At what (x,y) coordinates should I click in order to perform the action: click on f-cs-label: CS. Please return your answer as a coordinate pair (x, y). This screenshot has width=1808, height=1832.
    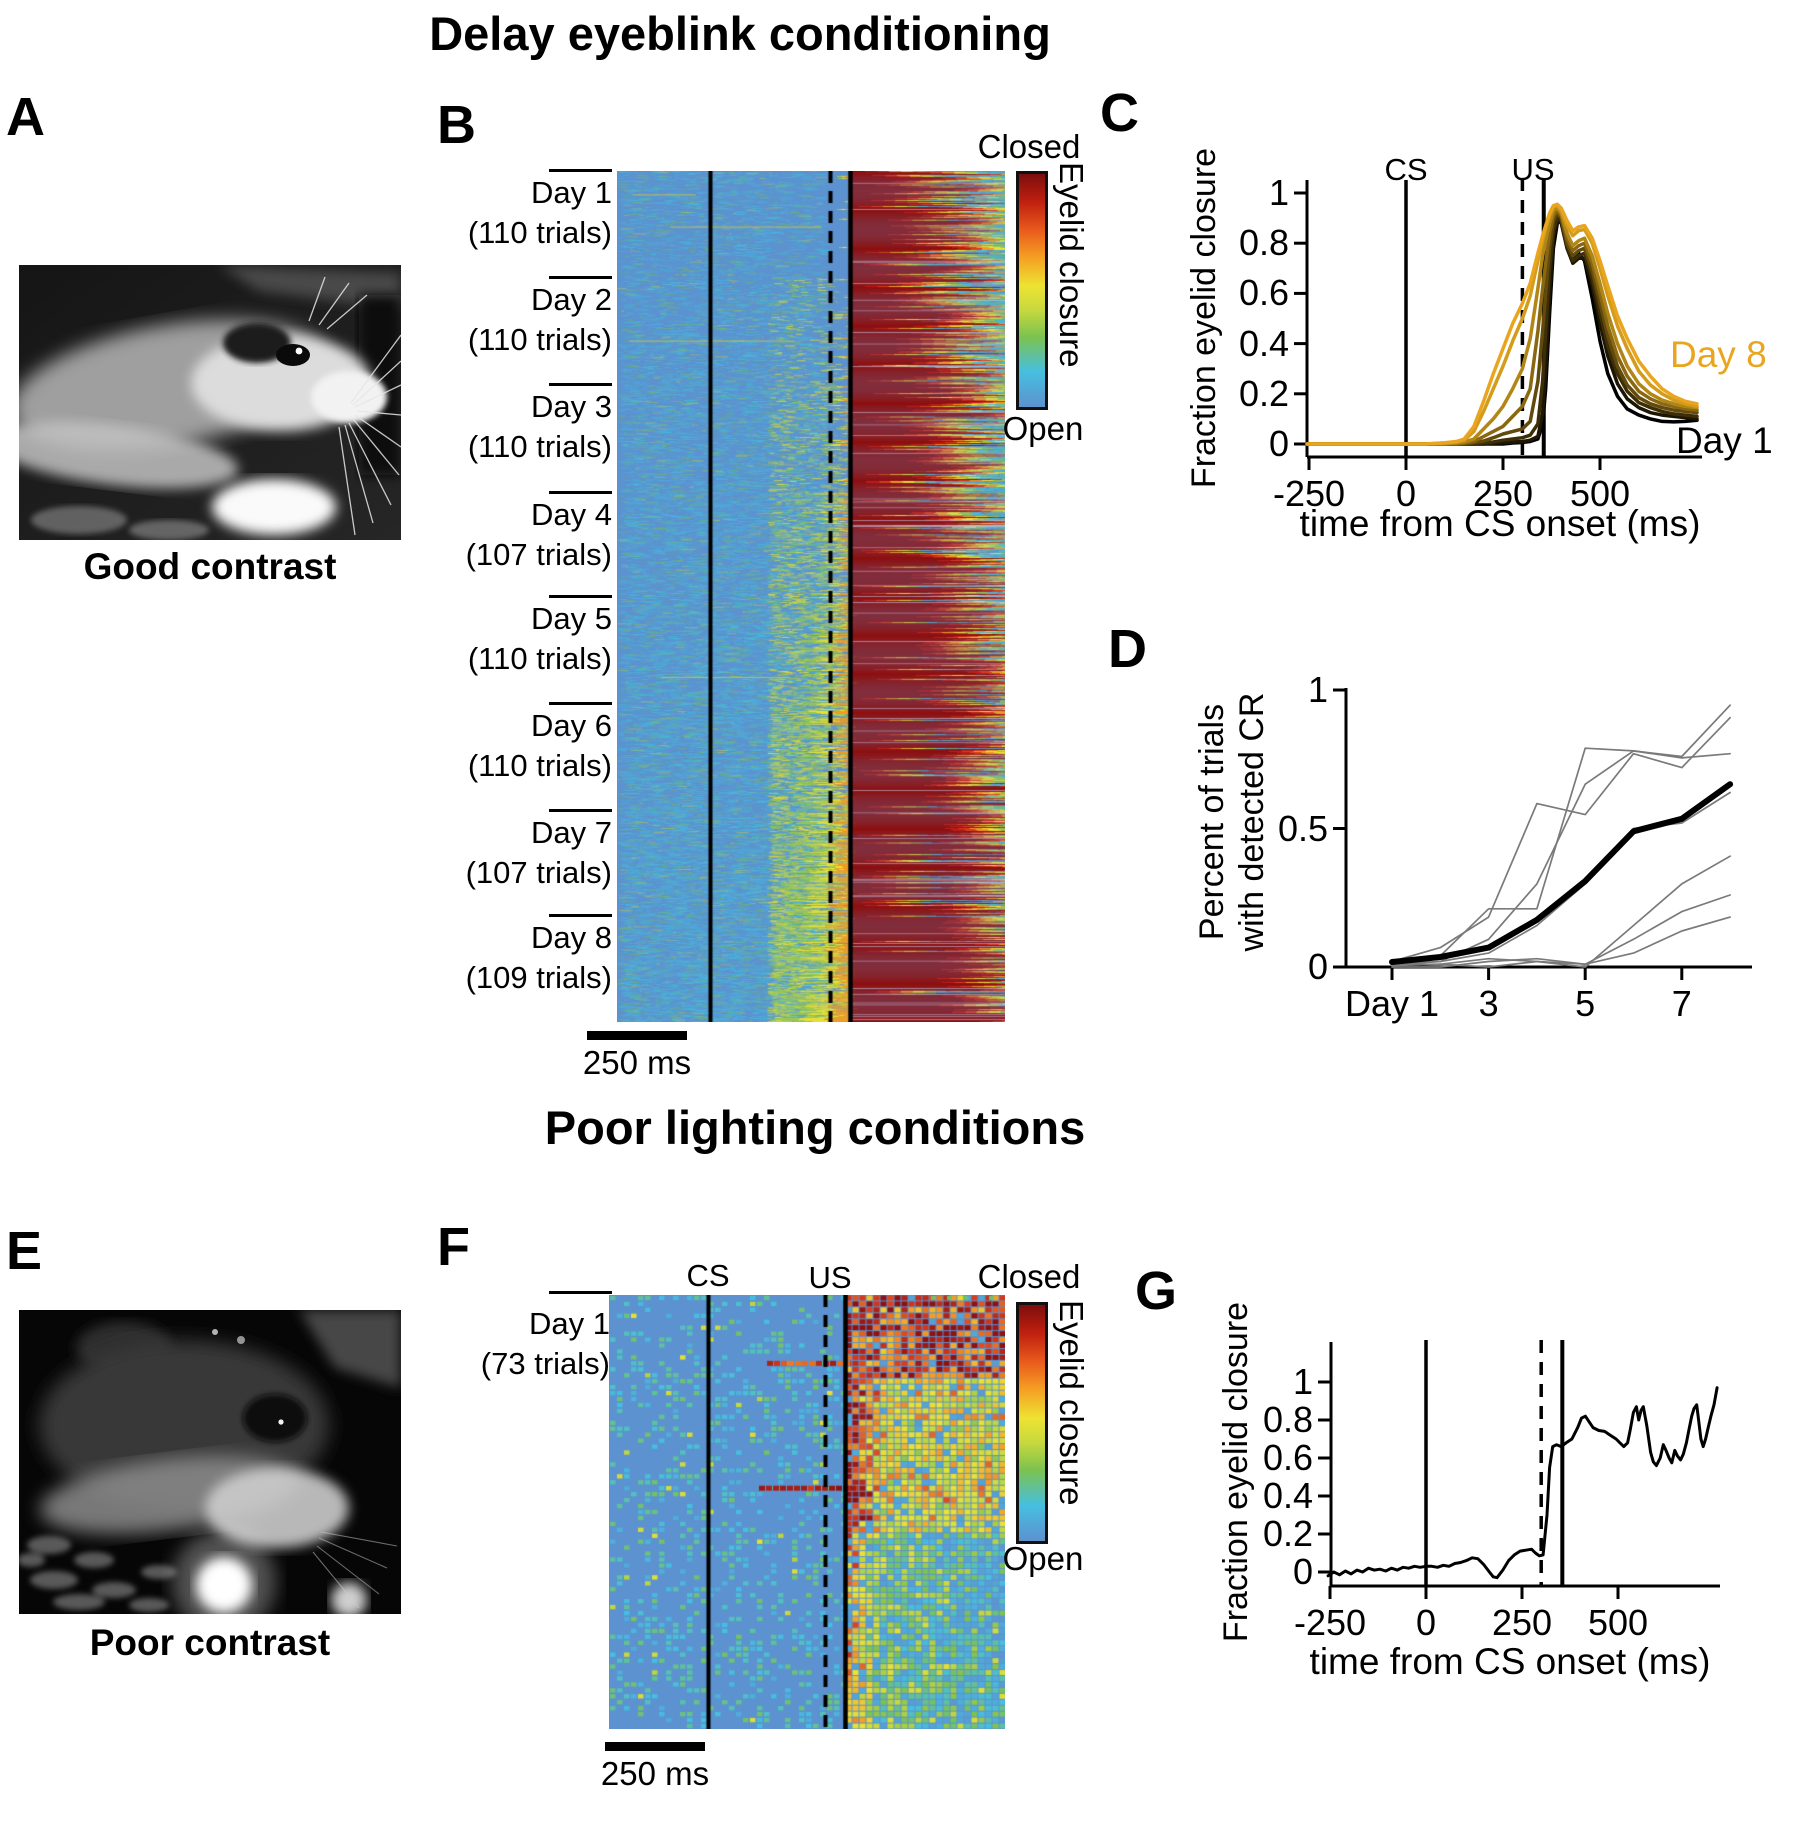
    Looking at the image, I should click on (708, 1275).